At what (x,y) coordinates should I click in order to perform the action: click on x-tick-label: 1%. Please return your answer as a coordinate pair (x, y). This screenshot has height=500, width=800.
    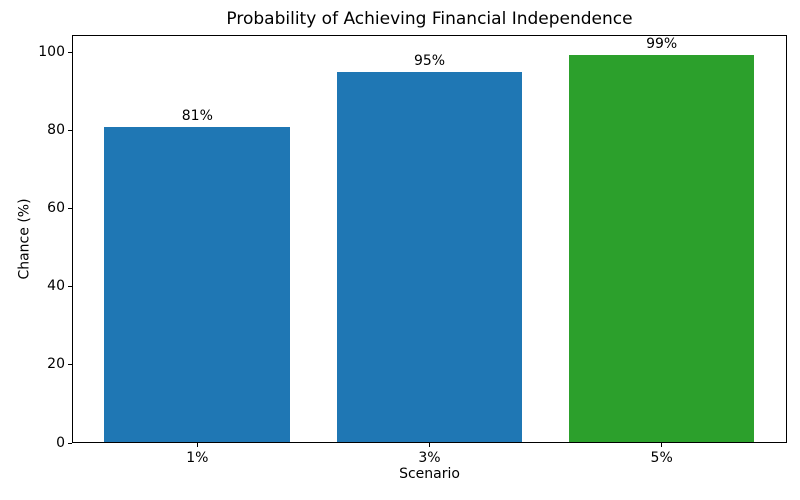
    Looking at the image, I should click on (197, 458).